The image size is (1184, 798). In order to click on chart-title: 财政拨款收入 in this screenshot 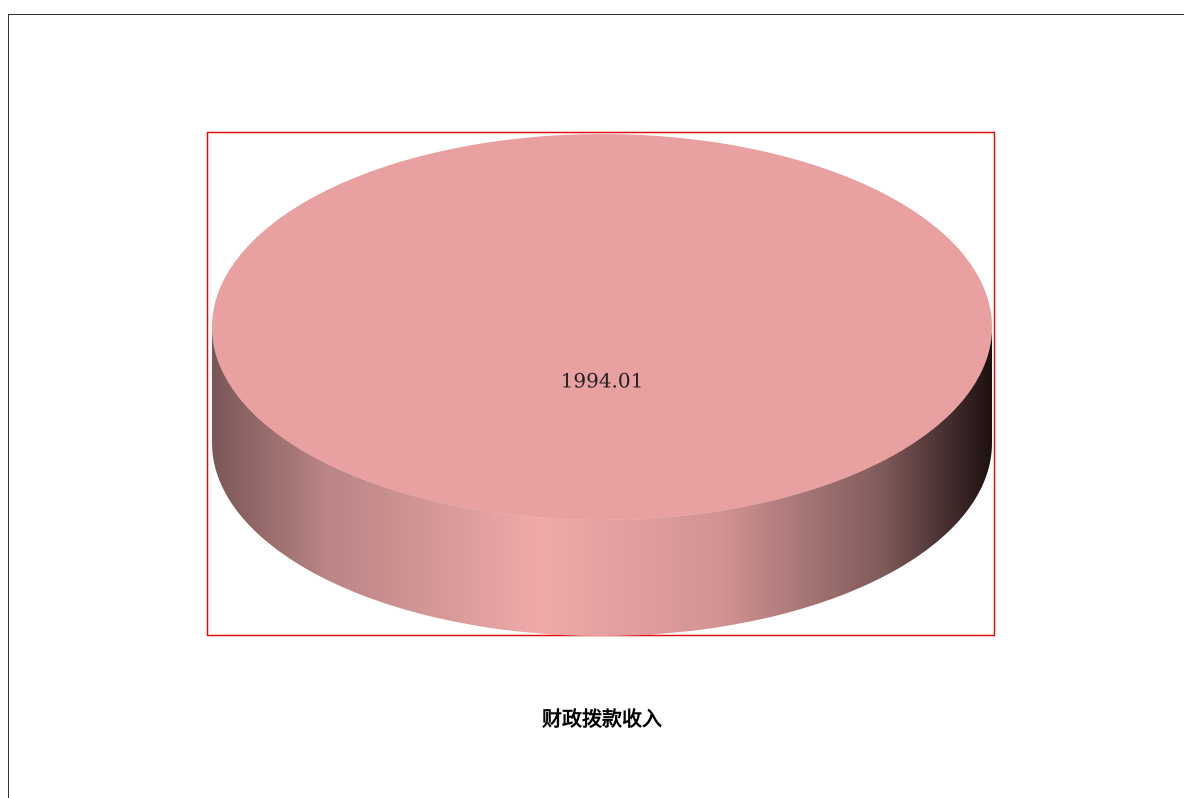, I will do `click(602, 719)`.